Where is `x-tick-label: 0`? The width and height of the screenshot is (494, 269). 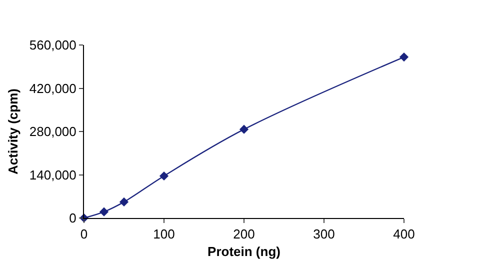 x-tick-label: 0 is located at coordinates (84, 234).